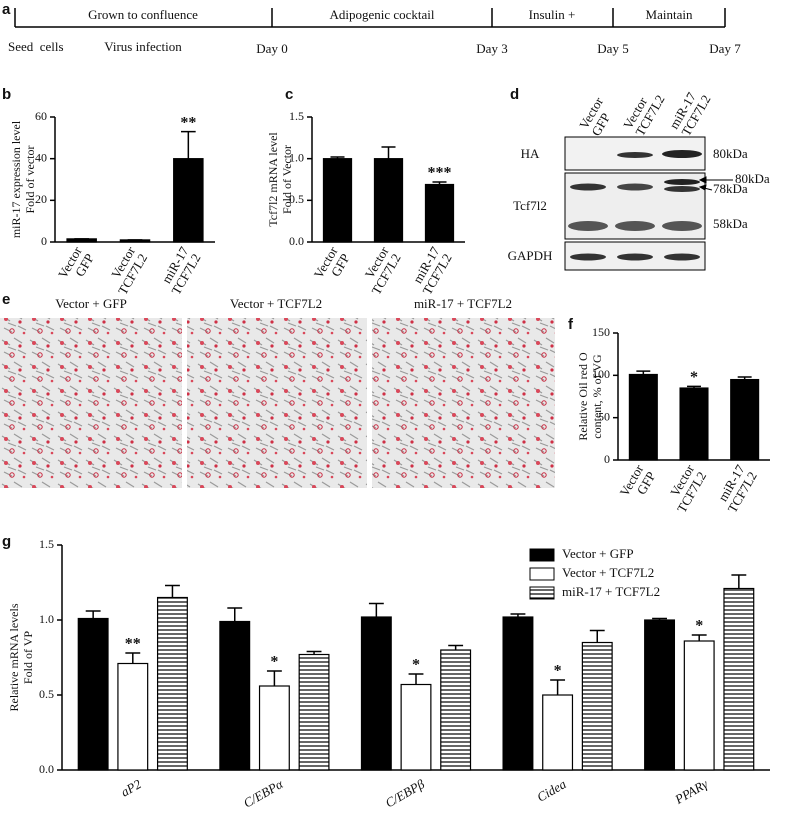  What do you see at coordinates (571, 324) in the screenshot?
I see `panel-label: f` at bounding box center [571, 324].